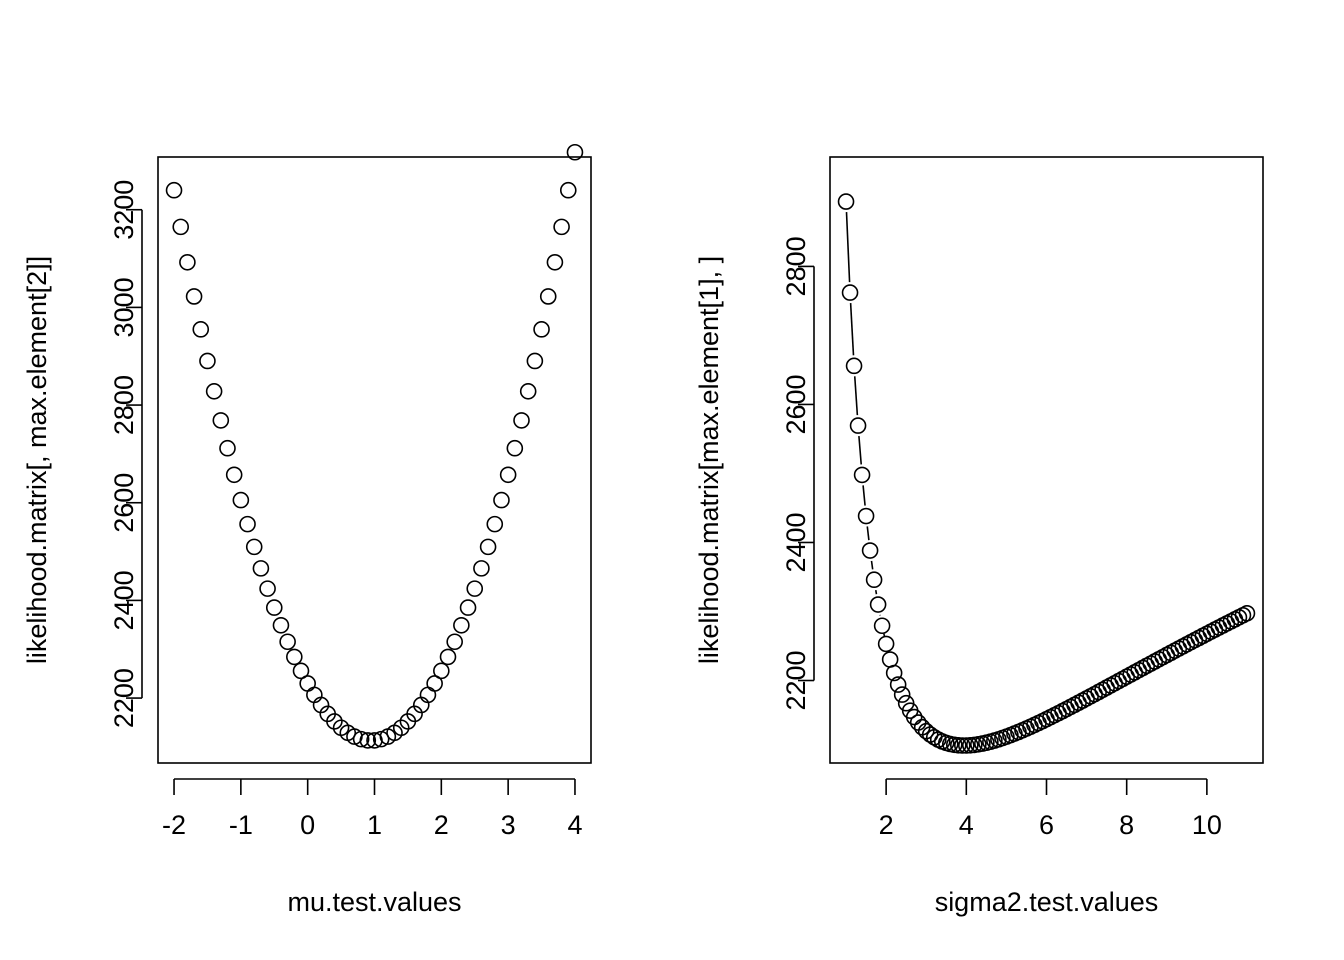 The height and width of the screenshot is (960, 1344). What do you see at coordinates (374, 825) in the screenshot?
I see `x-tick-label: 1` at bounding box center [374, 825].